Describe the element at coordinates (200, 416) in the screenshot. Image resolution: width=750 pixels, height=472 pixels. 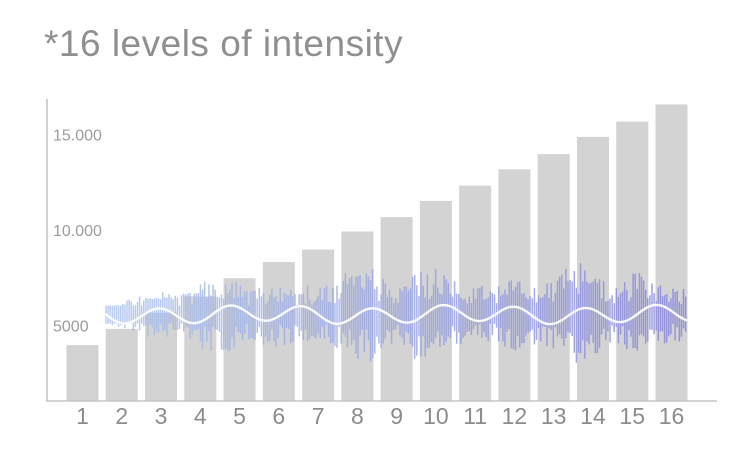
I see `x-tick-label: 4` at that location.